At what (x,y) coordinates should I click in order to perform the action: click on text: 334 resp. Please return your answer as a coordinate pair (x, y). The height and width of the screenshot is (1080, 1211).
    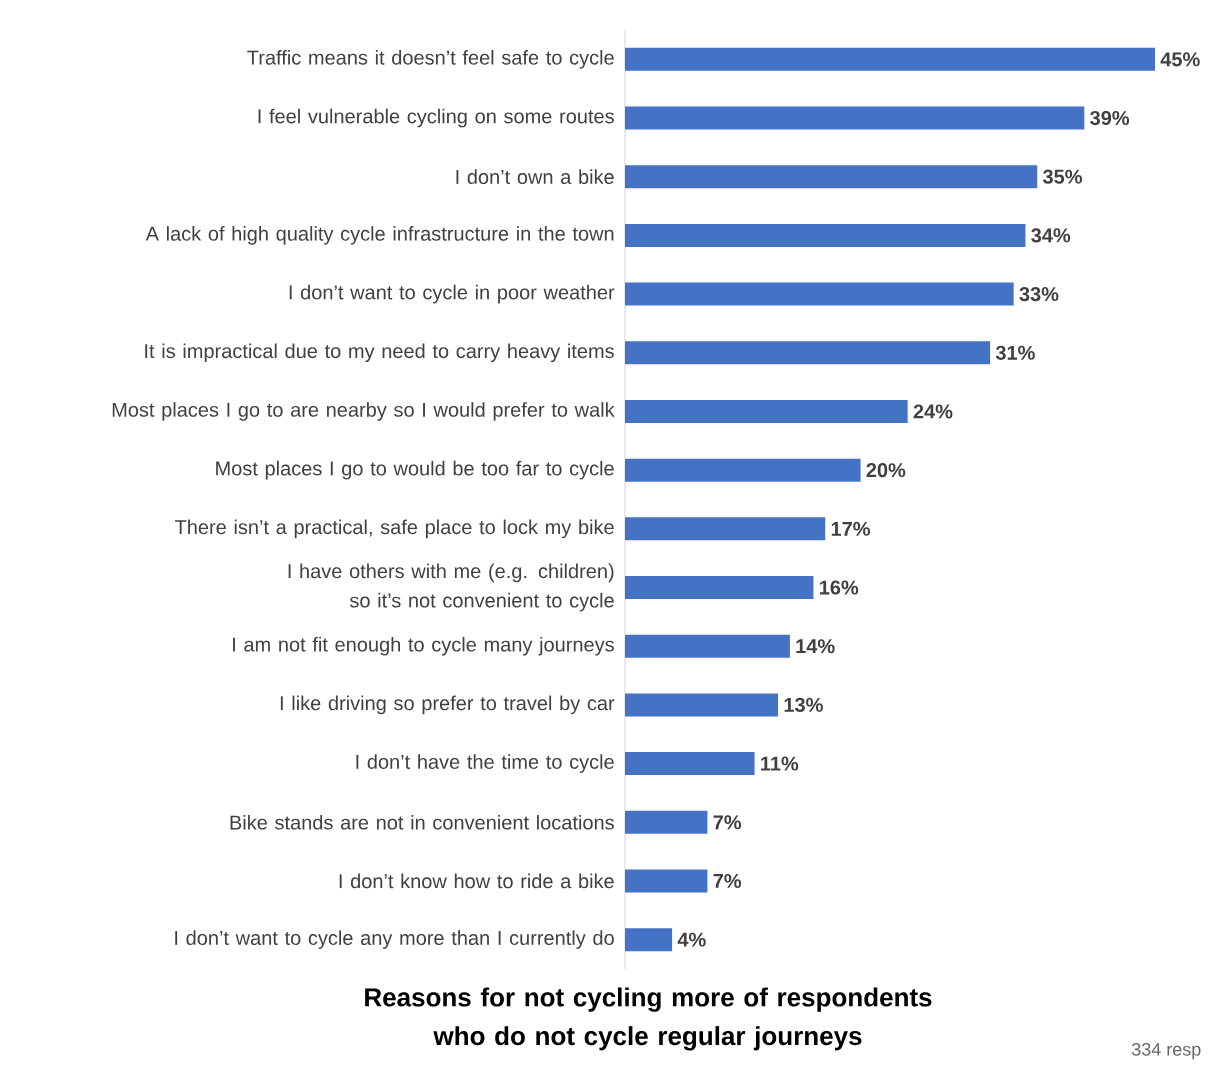
    Looking at the image, I should click on (1166, 1051).